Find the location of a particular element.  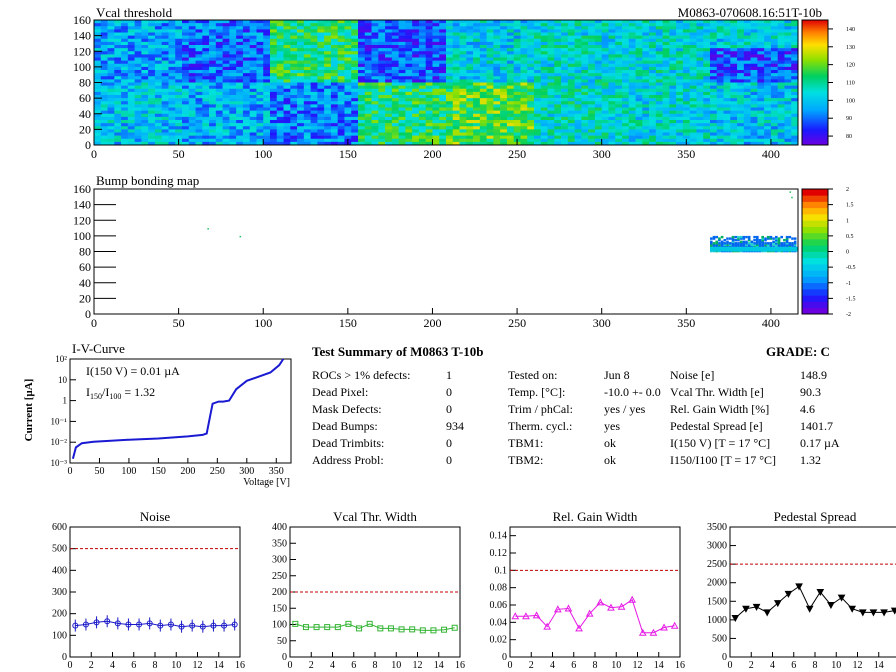

summary-chart-title: Noise is located at coordinates (155, 516).